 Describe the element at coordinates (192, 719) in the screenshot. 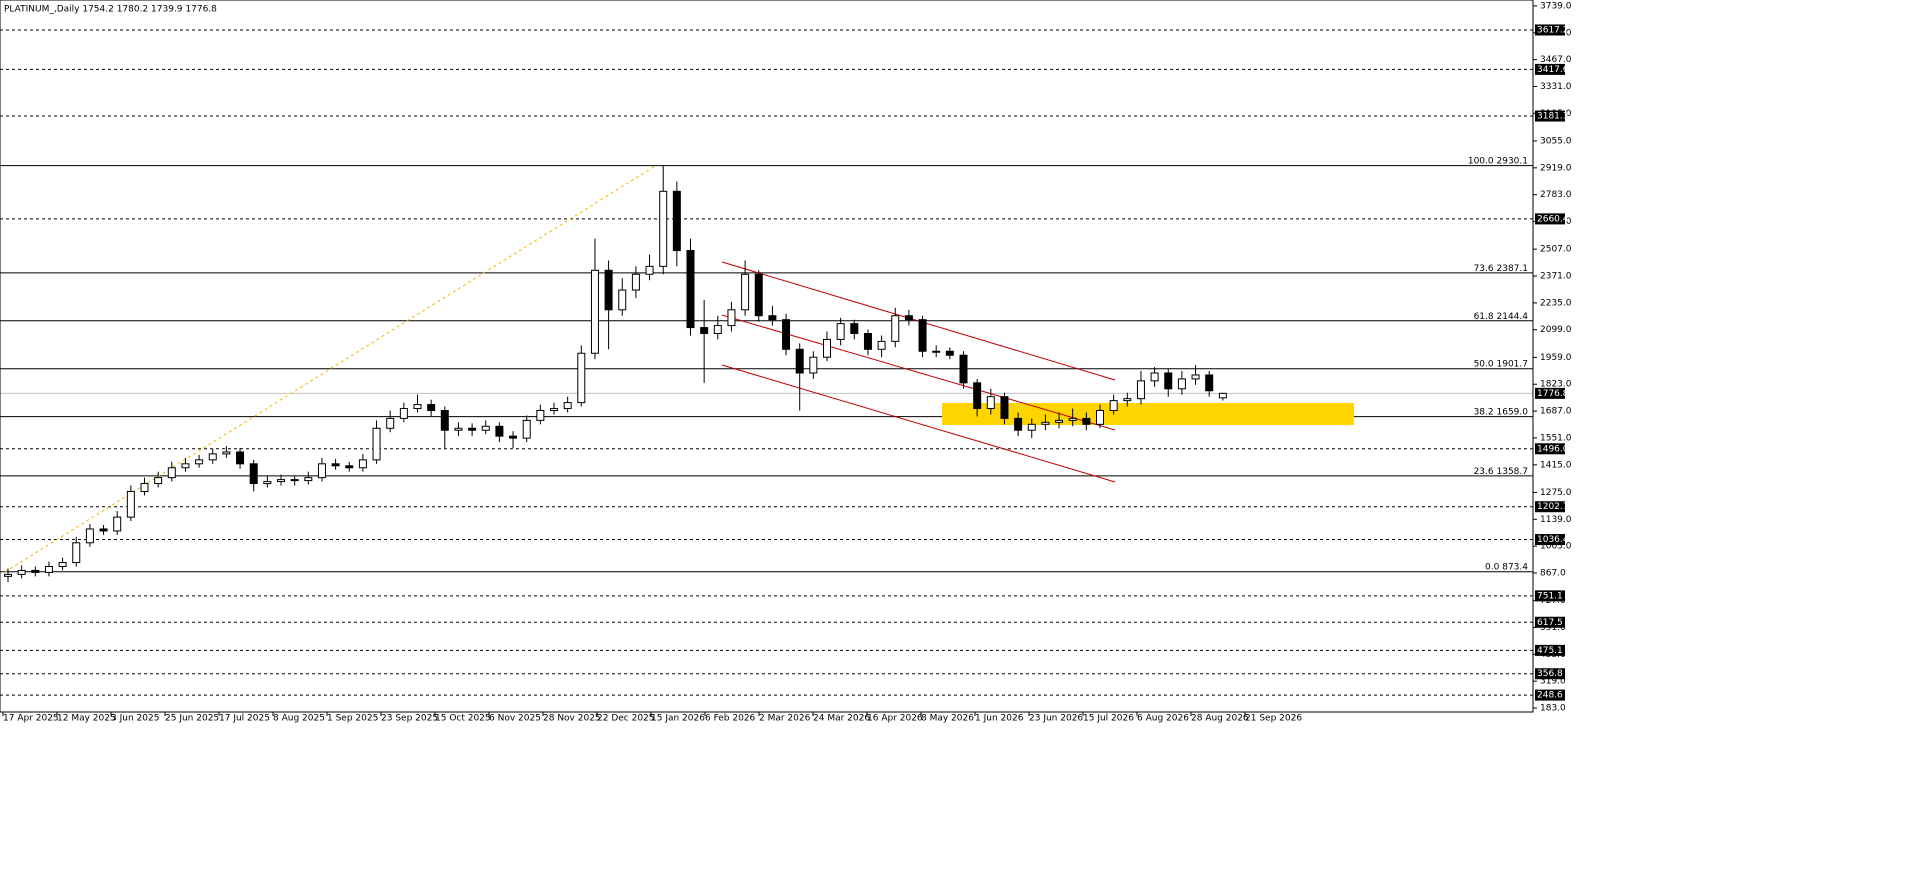

I see `x-tick-label: 25 Jun 2025` at that location.